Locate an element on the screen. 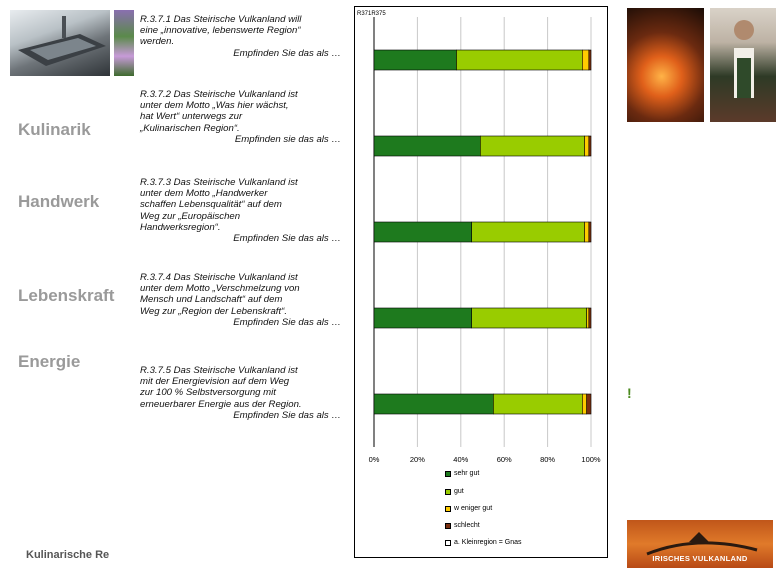 This screenshot has height=575, width=776. question-line: unter dem Motto „Handwerker is located at coordinates (204, 194).